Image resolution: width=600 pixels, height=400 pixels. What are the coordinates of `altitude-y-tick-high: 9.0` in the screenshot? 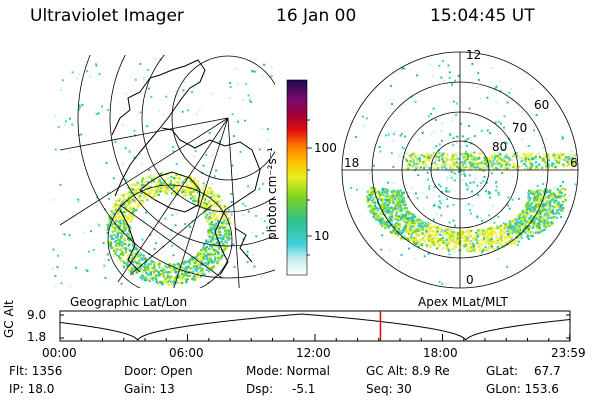 It's located at (37, 315).